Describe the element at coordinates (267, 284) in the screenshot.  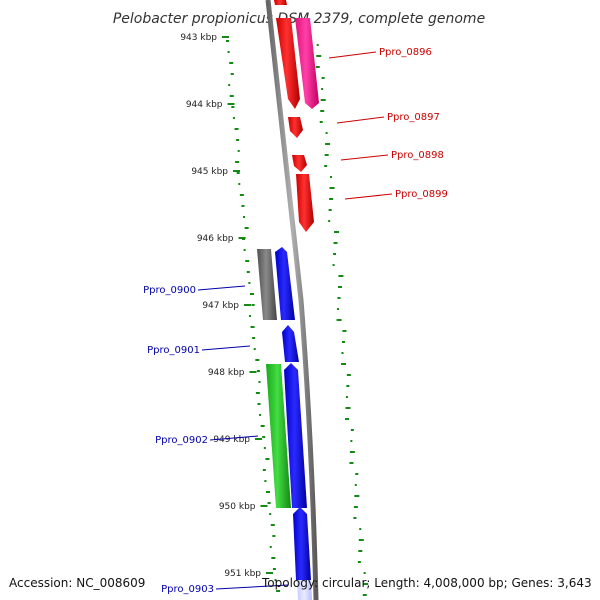
I see `gene-feature-gray` at that location.